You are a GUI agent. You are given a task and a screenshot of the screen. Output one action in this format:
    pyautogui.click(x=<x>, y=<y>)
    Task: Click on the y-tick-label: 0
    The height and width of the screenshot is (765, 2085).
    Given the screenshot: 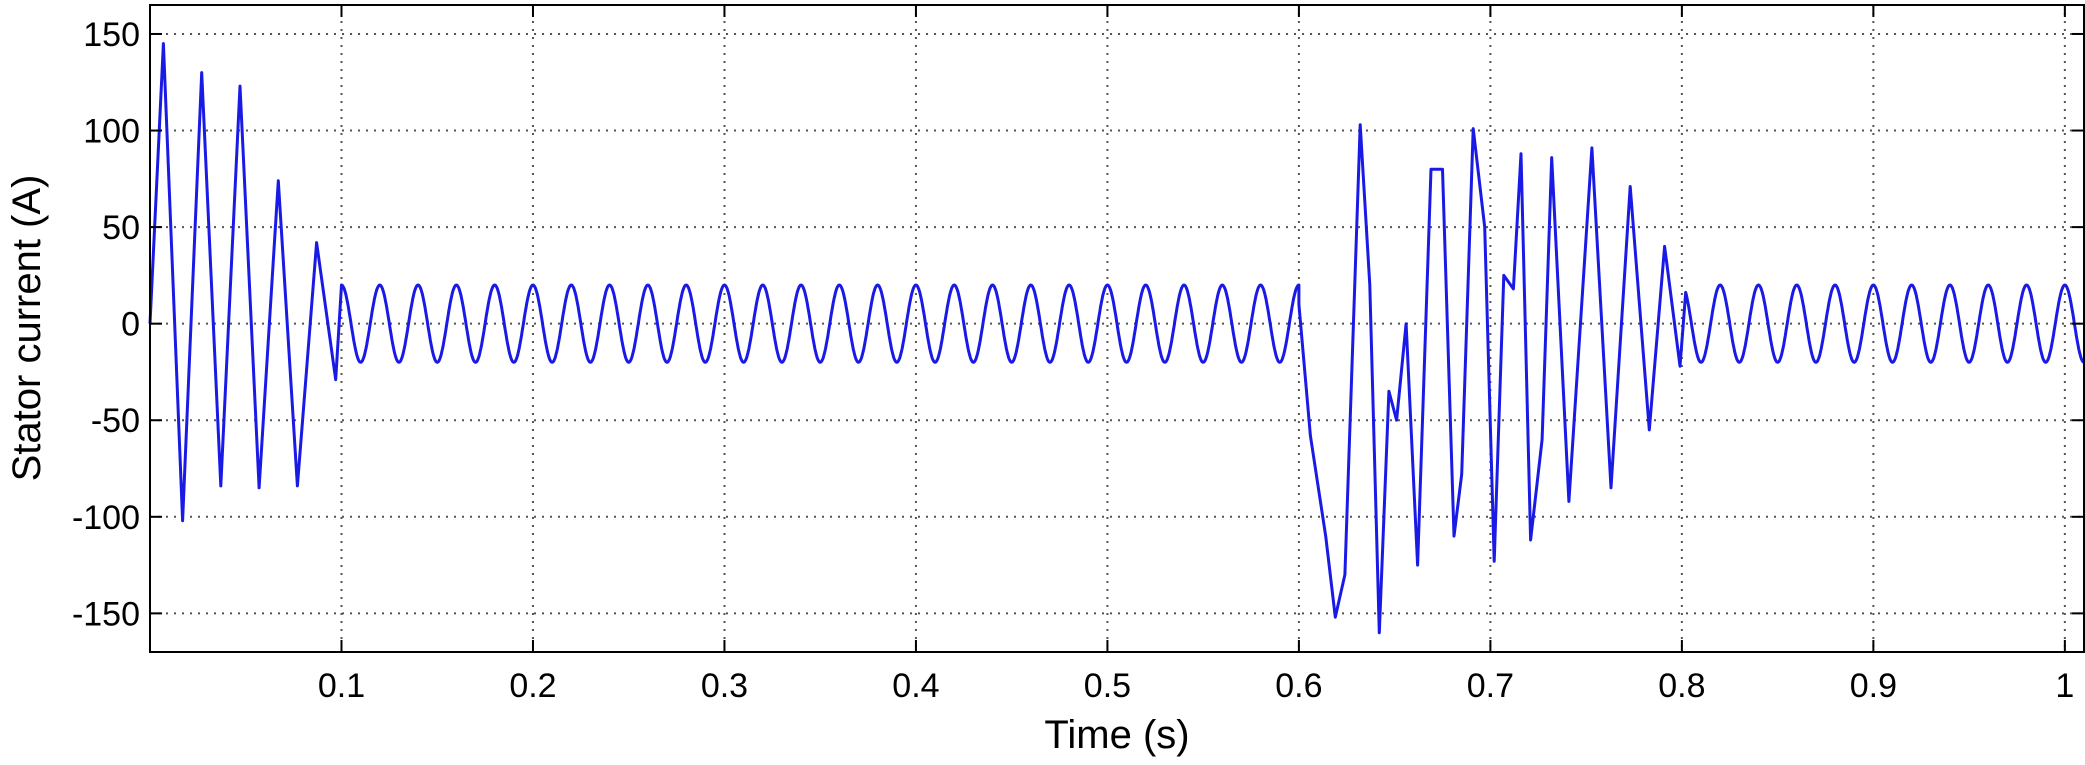 What is the action you would take?
    pyautogui.click(x=130, y=325)
    